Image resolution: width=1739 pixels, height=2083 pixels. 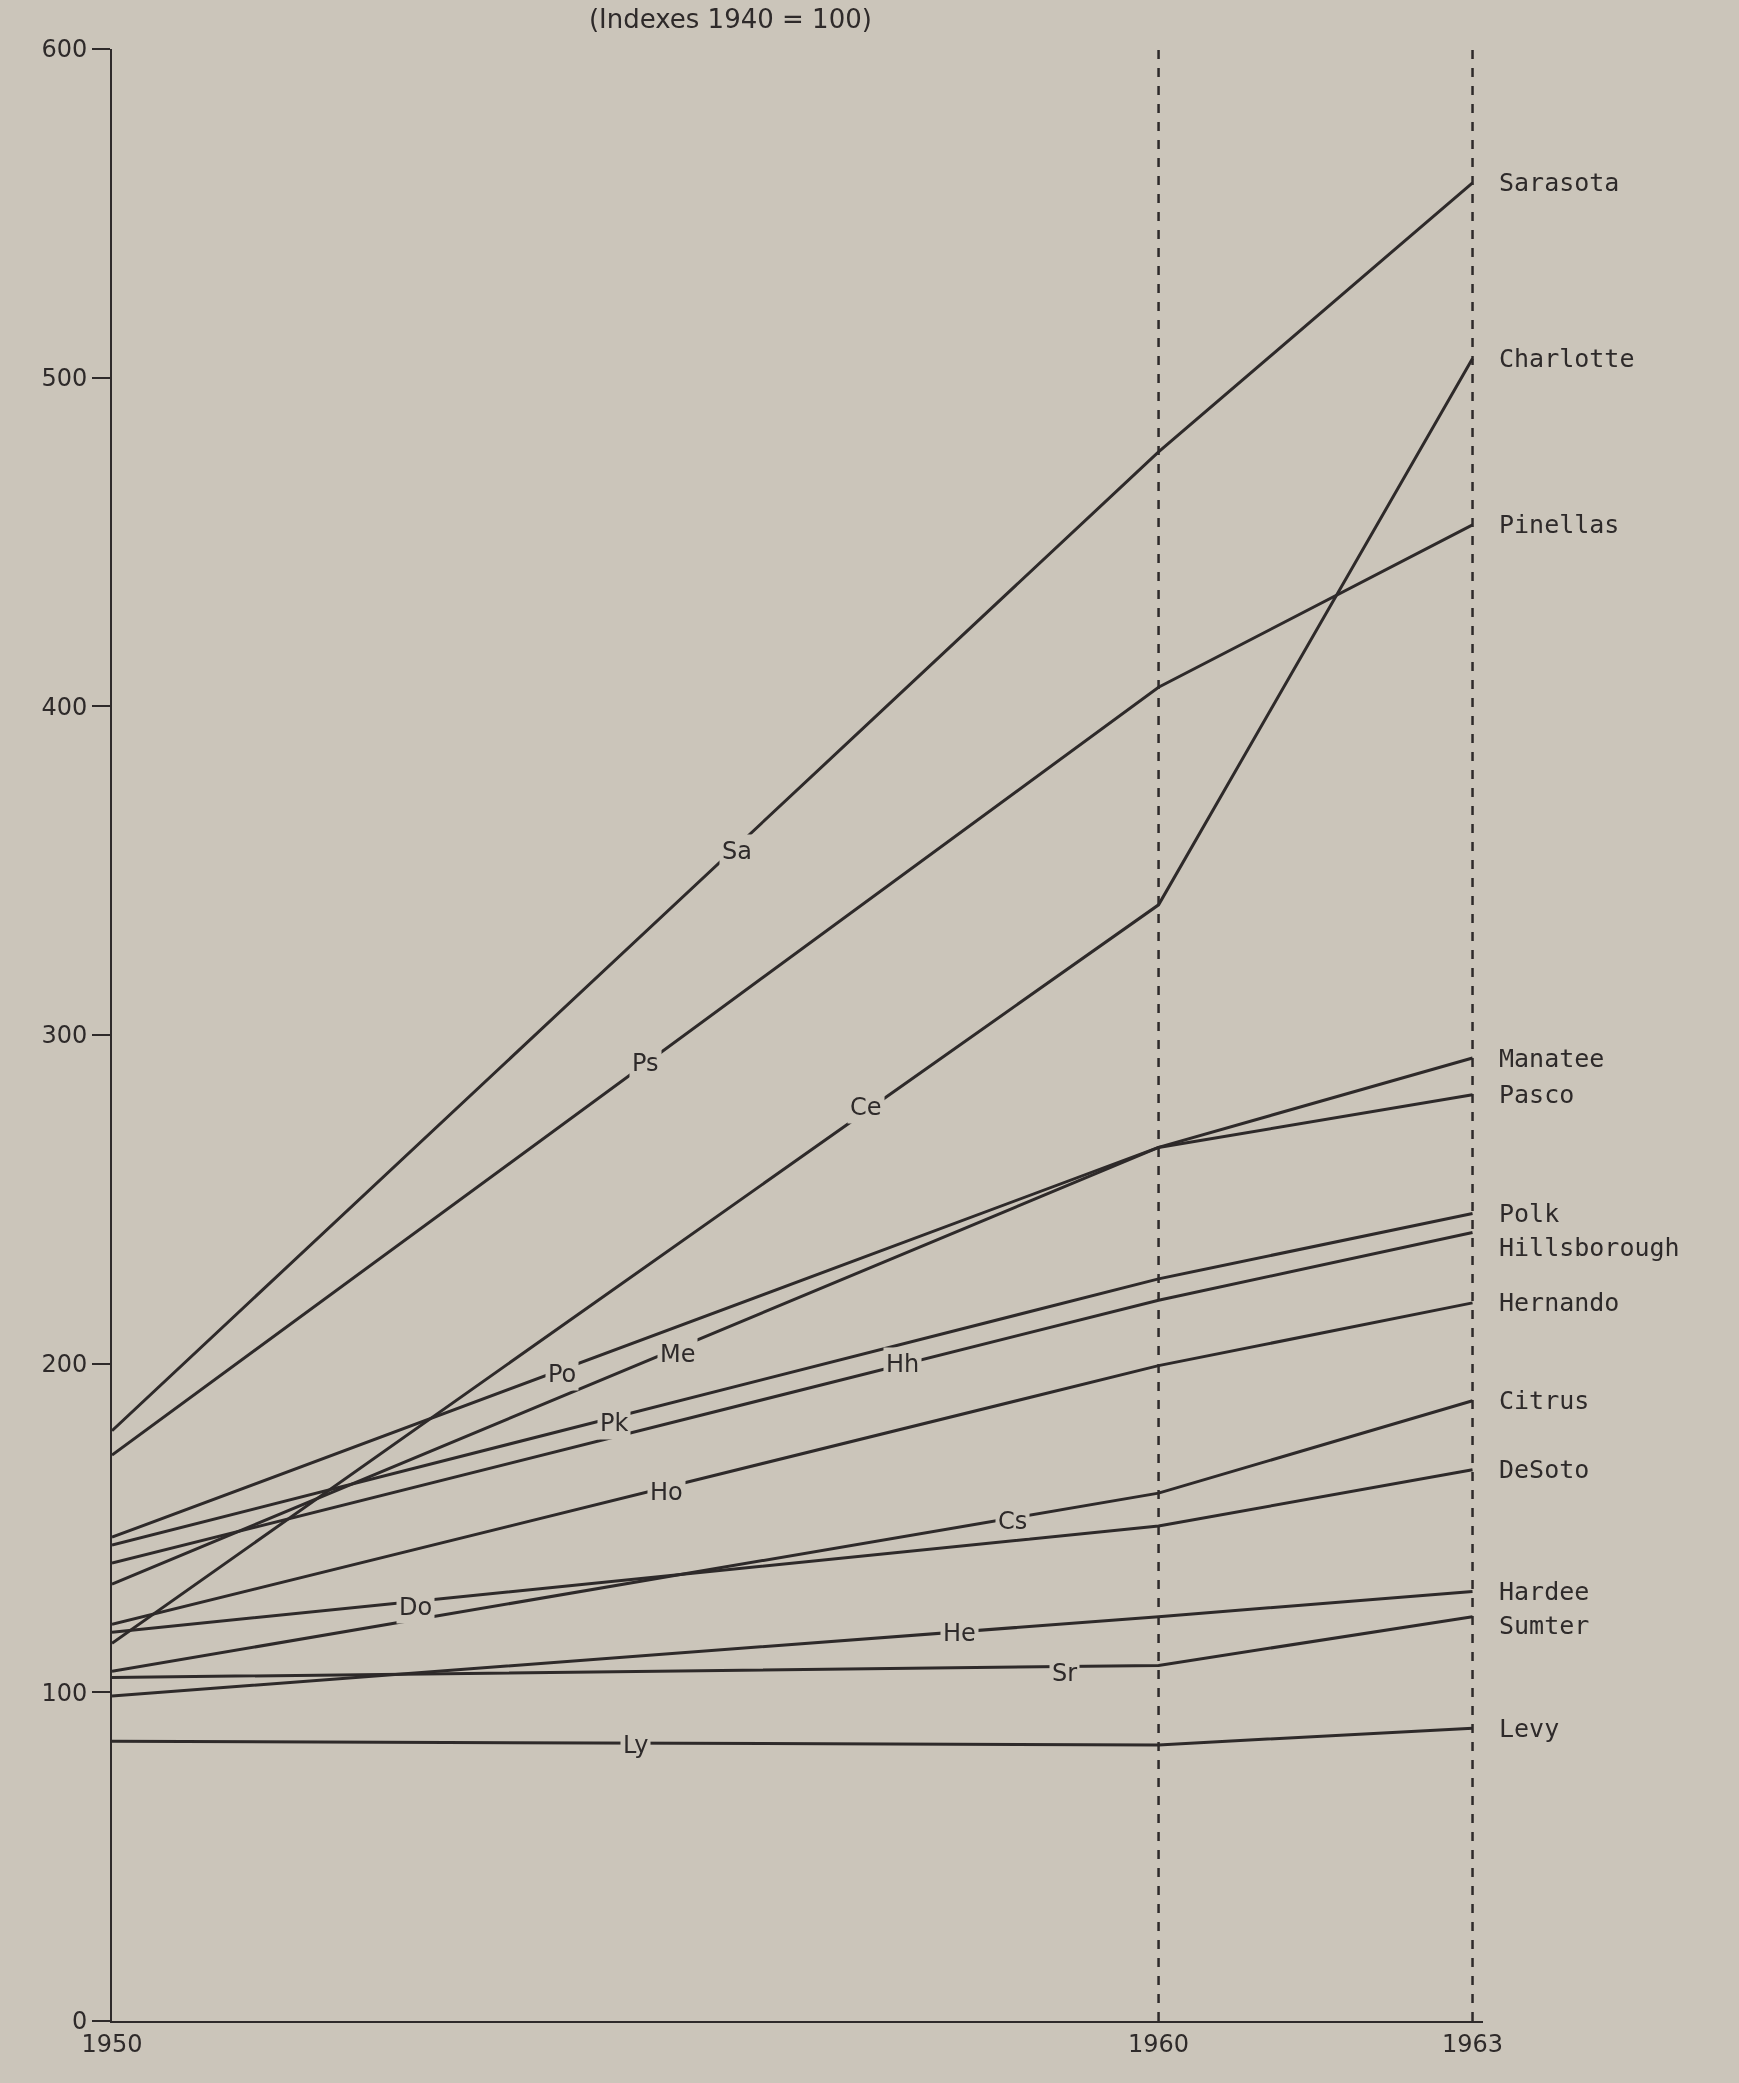 I want to click on series-label: Hillsborough, so click(x=1589, y=1247).